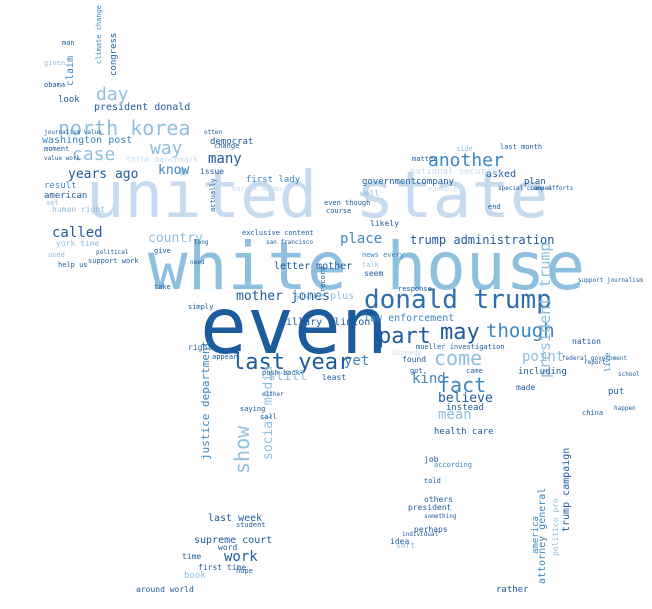 This screenshot has width=652, height=609. What do you see at coordinates (78, 243) in the screenshot?
I see `word: york time` at bounding box center [78, 243].